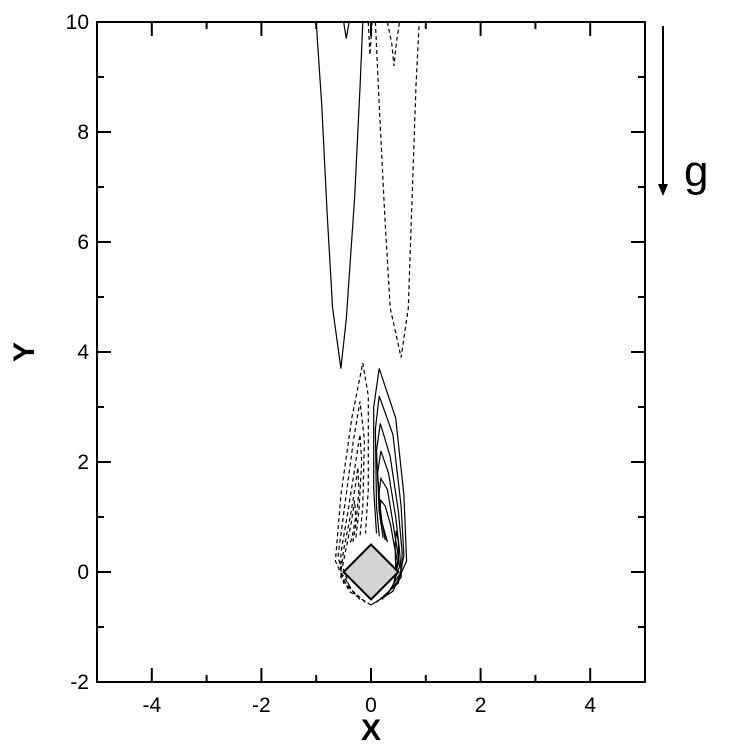 The width and height of the screenshot is (748, 748). Describe the element at coordinates (24, 352) in the screenshot. I see `y-axis-title: Y` at that location.